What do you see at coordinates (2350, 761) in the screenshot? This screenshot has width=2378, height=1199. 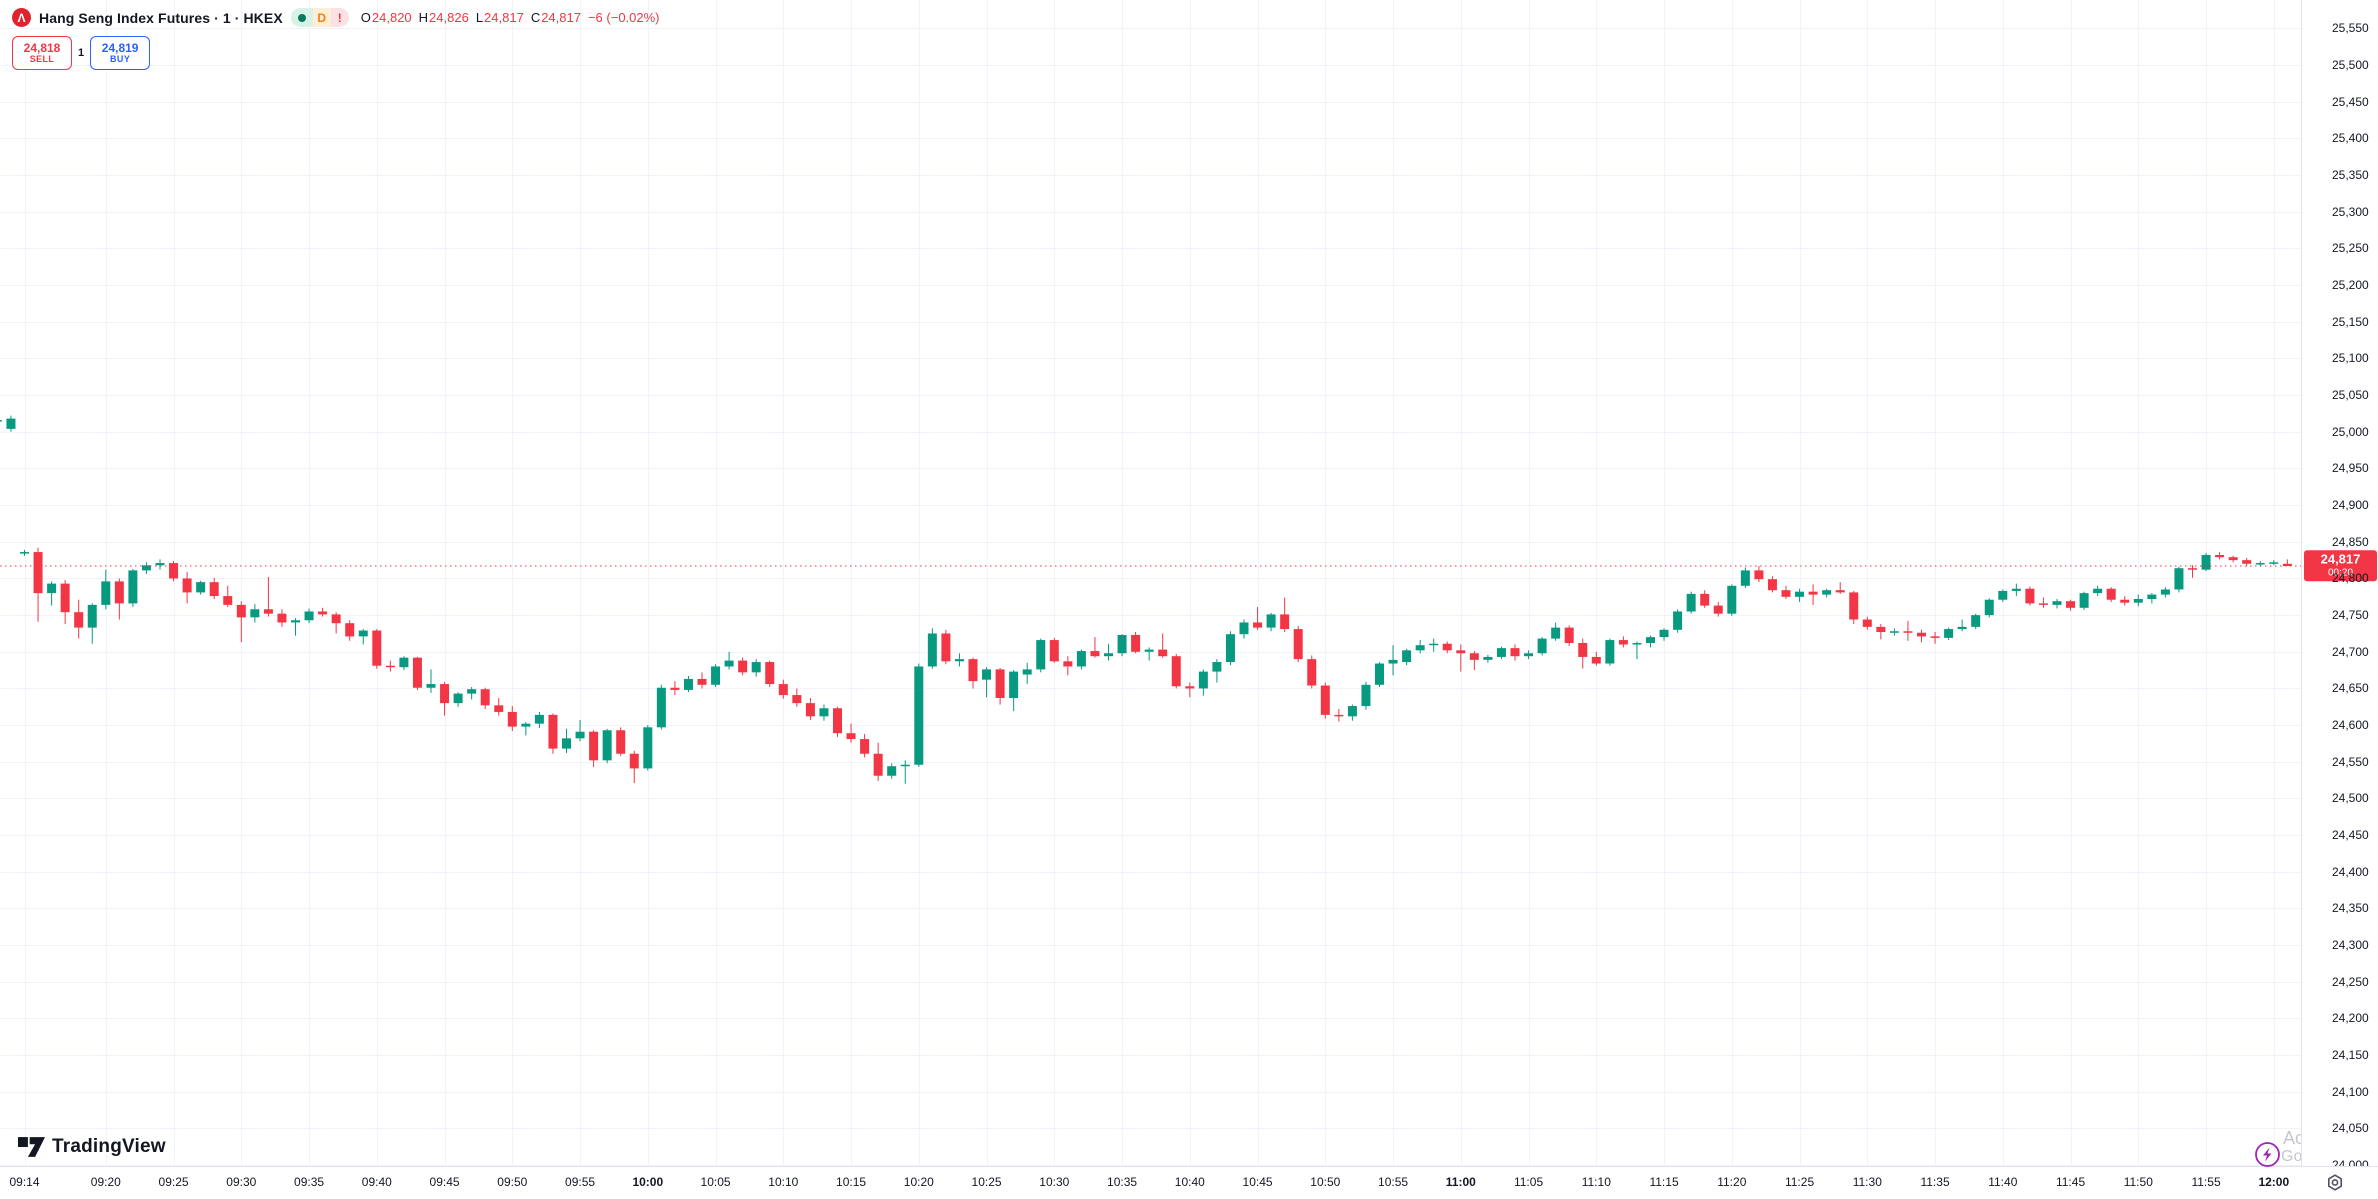 I see `price-tick-label: 24,550` at bounding box center [2350, 761].